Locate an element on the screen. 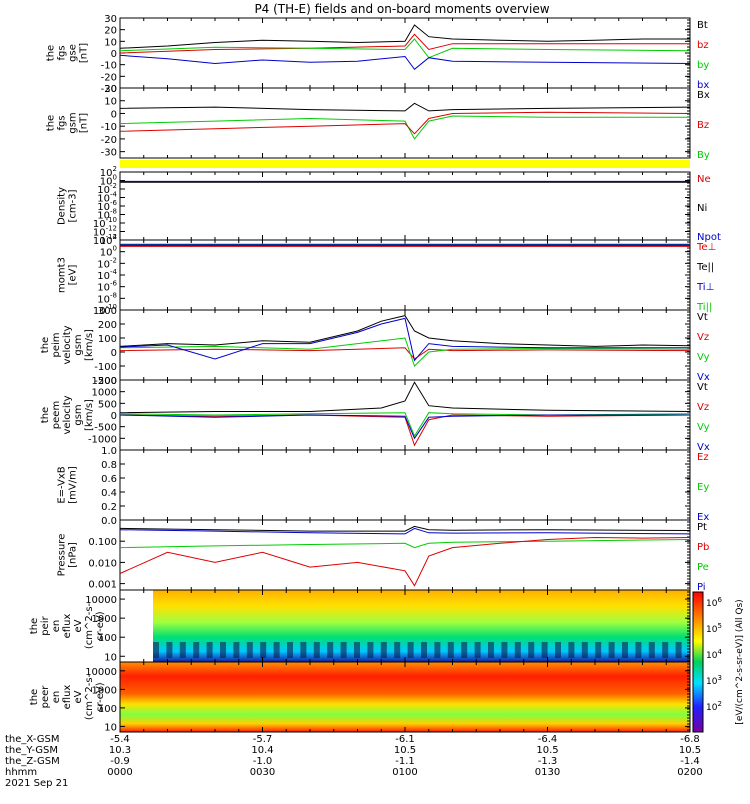 The width and height of the screenshot is (750, 804). y-axis-label-line: peer is located at coordinates (45, 697).